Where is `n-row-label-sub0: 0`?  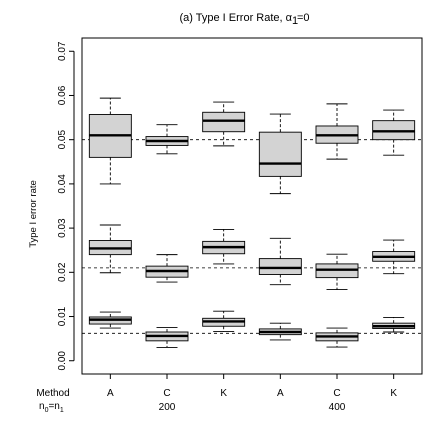 n-row-label-sub0: 0 is located at coordinates (47, 410).